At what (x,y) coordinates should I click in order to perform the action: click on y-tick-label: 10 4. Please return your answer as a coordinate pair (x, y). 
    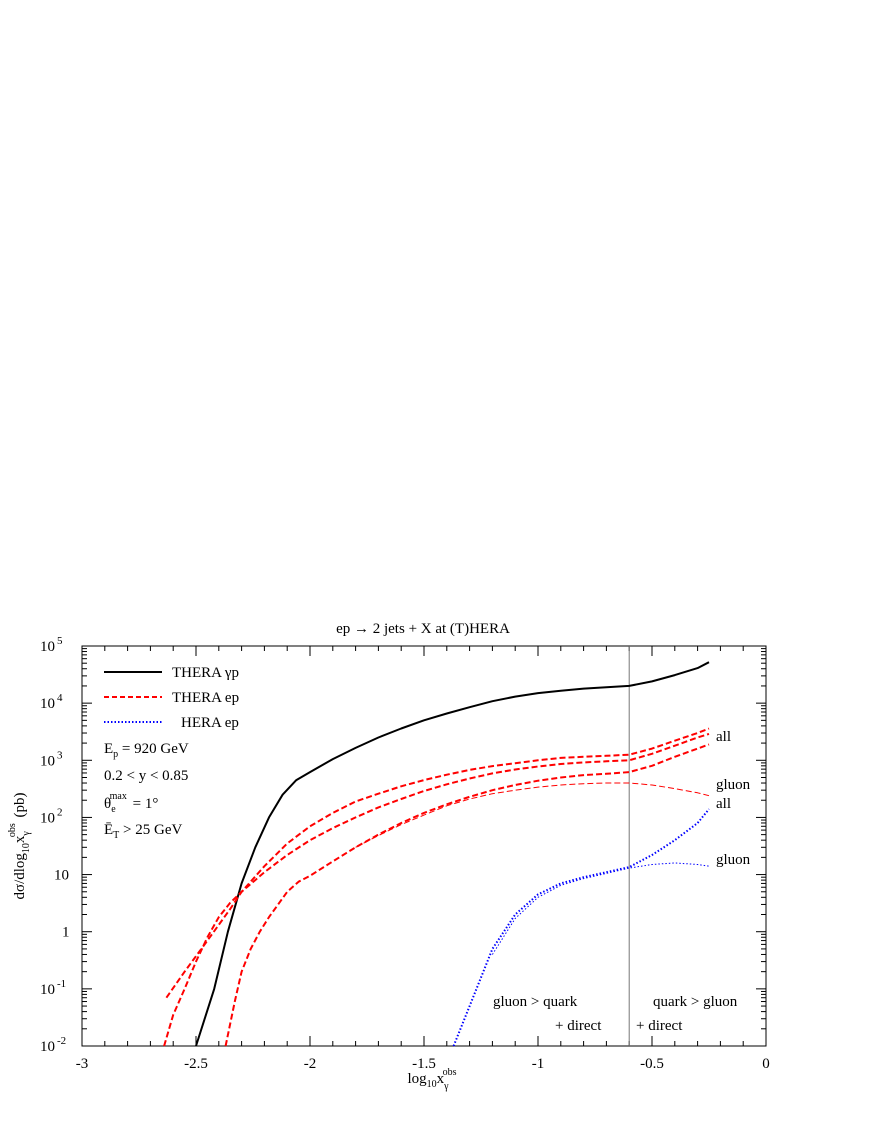
    Looking at the image, I should click on (51, 702).